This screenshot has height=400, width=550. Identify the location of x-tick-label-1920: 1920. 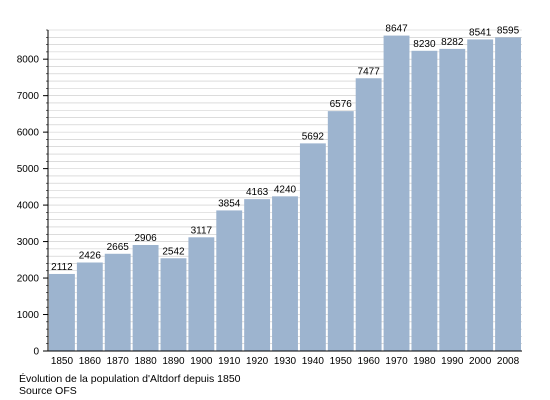
(257, 361).